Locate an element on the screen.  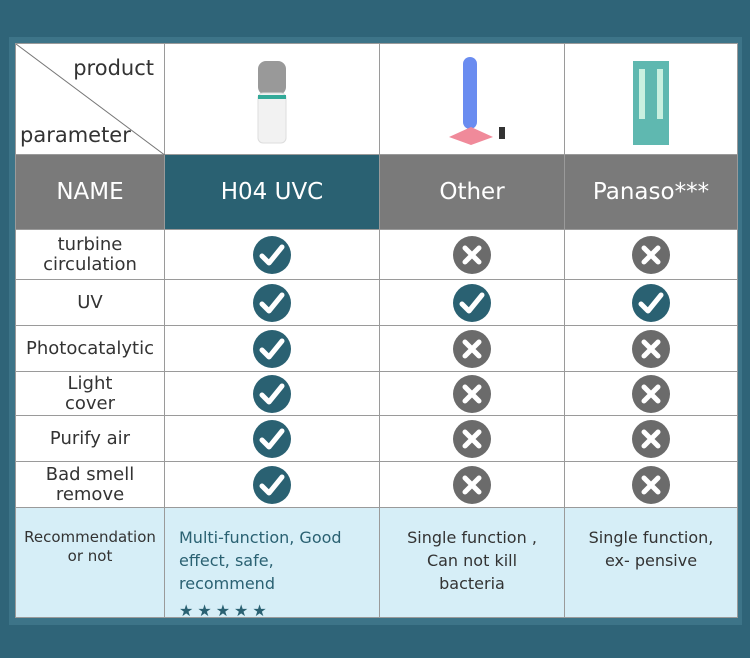
parameter-label: parameter is located at coordinates (75, 135).